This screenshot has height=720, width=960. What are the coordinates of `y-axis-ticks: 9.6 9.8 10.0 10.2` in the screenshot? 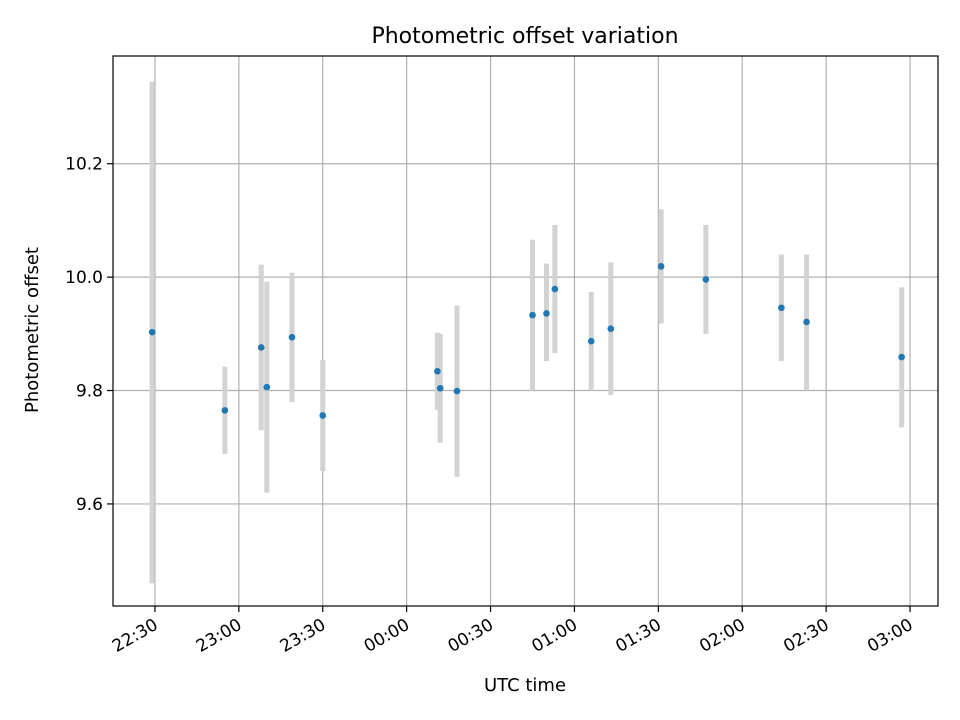 It's located at (89, 335).